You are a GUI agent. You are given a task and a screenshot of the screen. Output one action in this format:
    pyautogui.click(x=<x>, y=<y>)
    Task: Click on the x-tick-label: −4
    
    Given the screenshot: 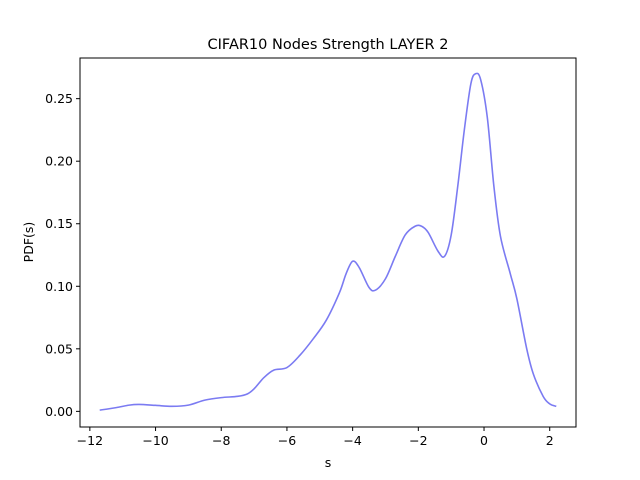 What is the action you would take?
    pyautogui.click(x=352, y=440)
    